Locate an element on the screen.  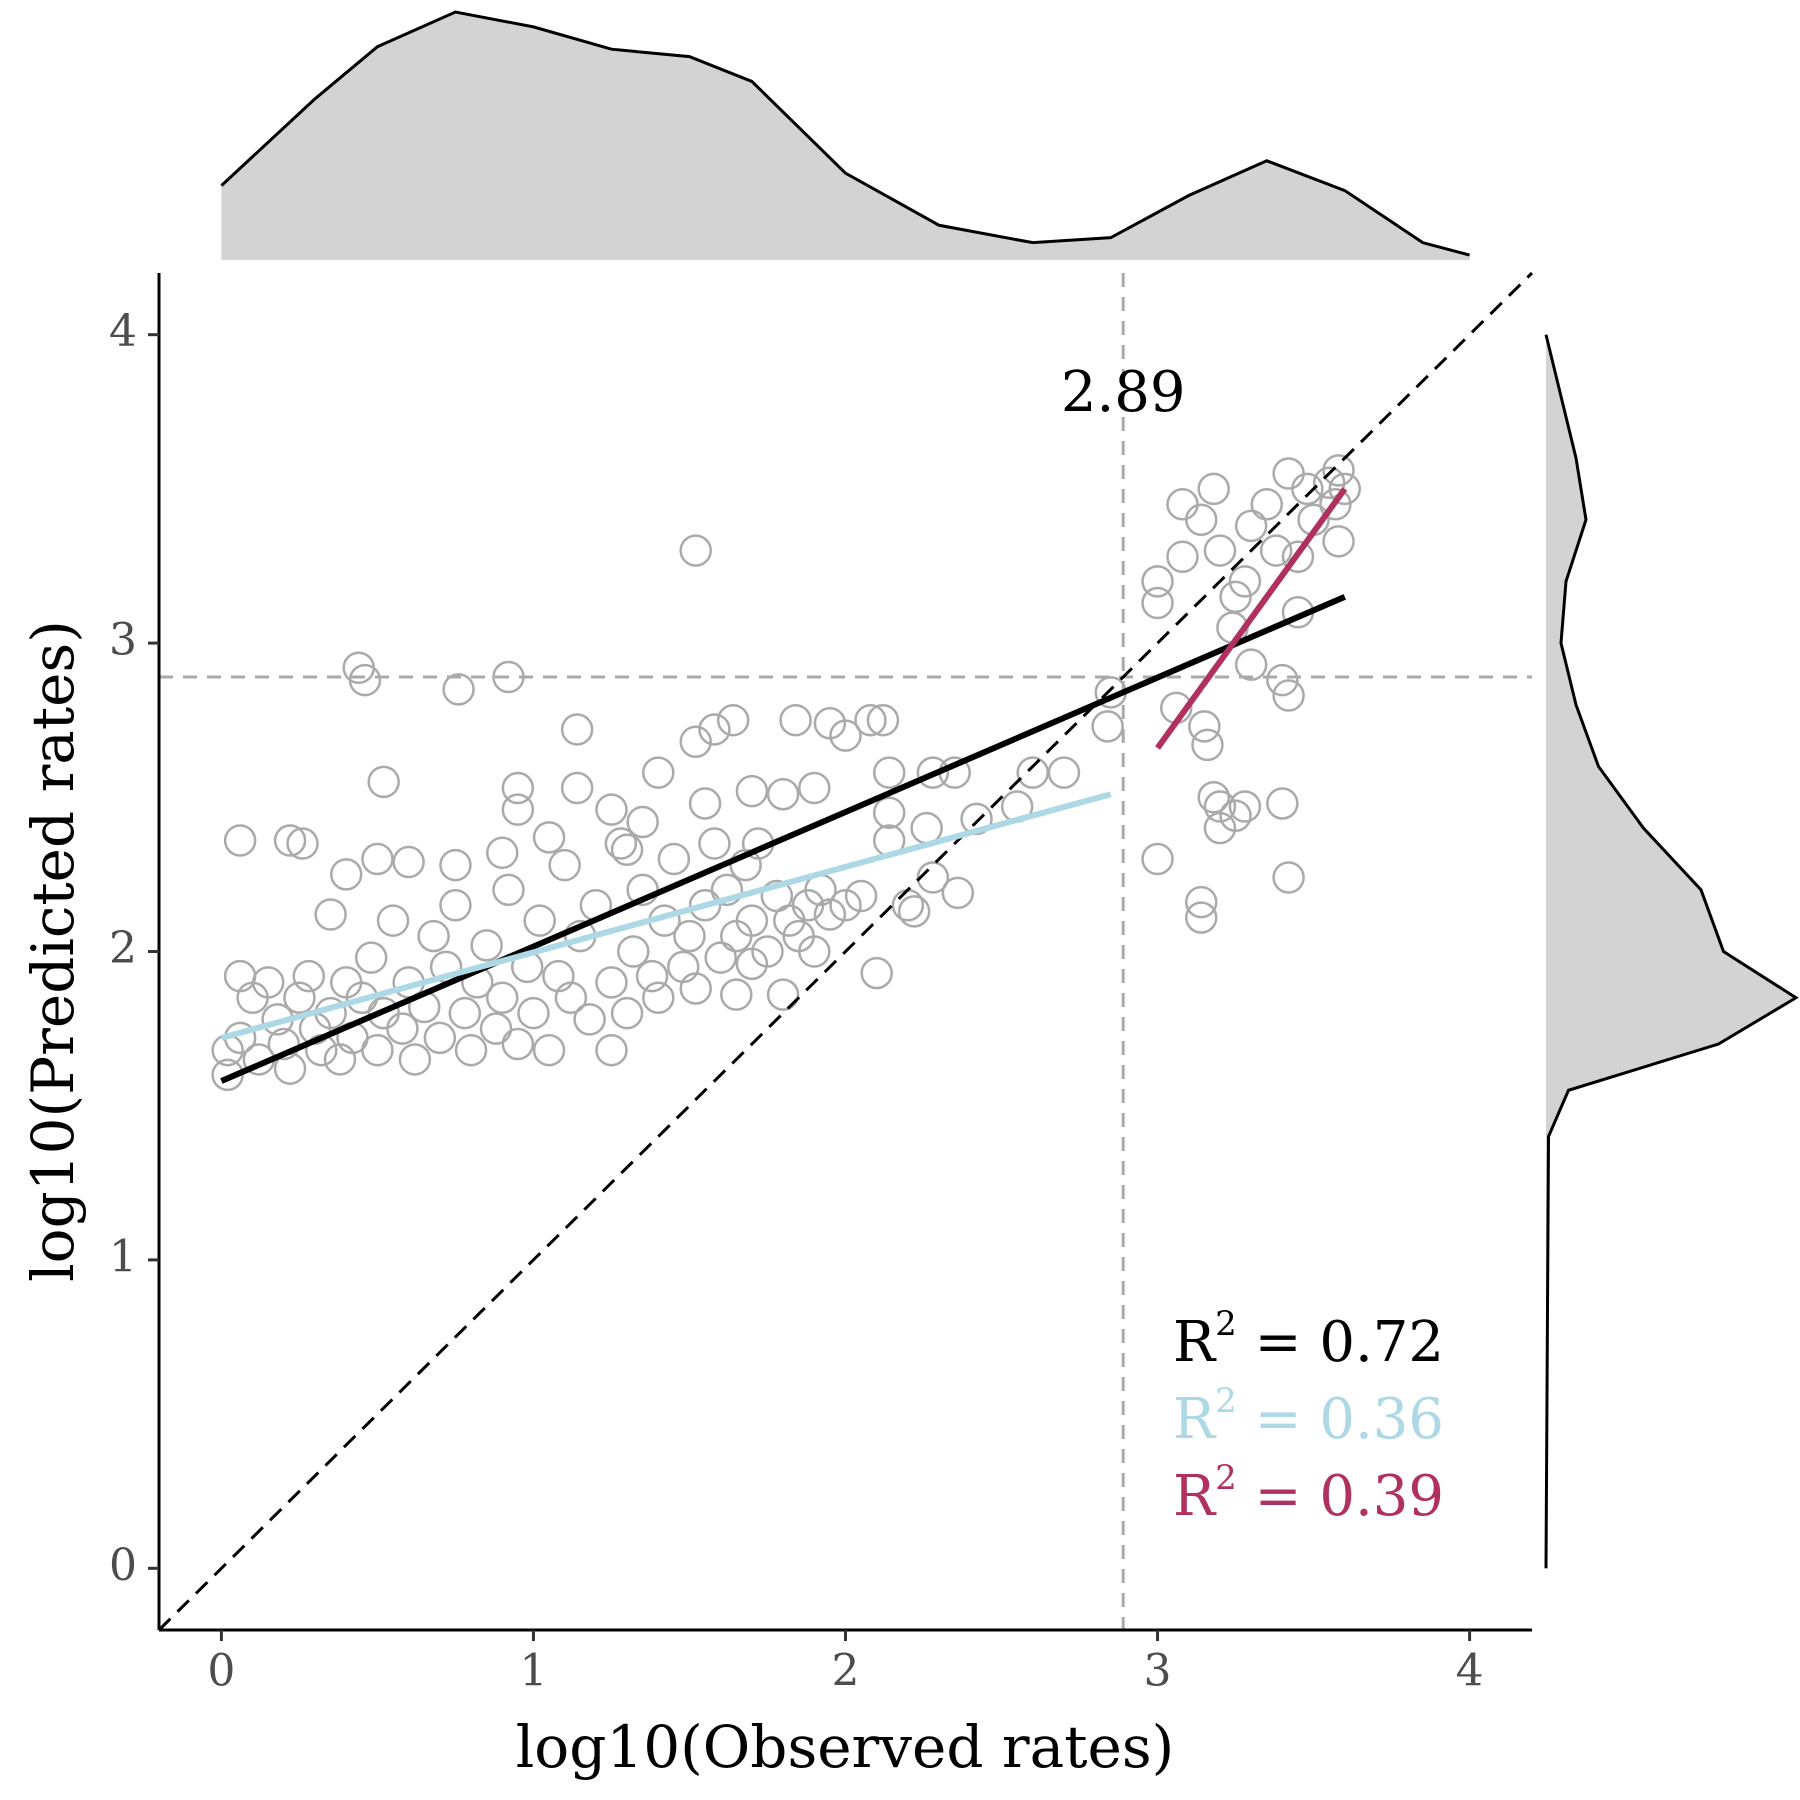
r2-sup: 2 is located at coordinates (1226, 1401).